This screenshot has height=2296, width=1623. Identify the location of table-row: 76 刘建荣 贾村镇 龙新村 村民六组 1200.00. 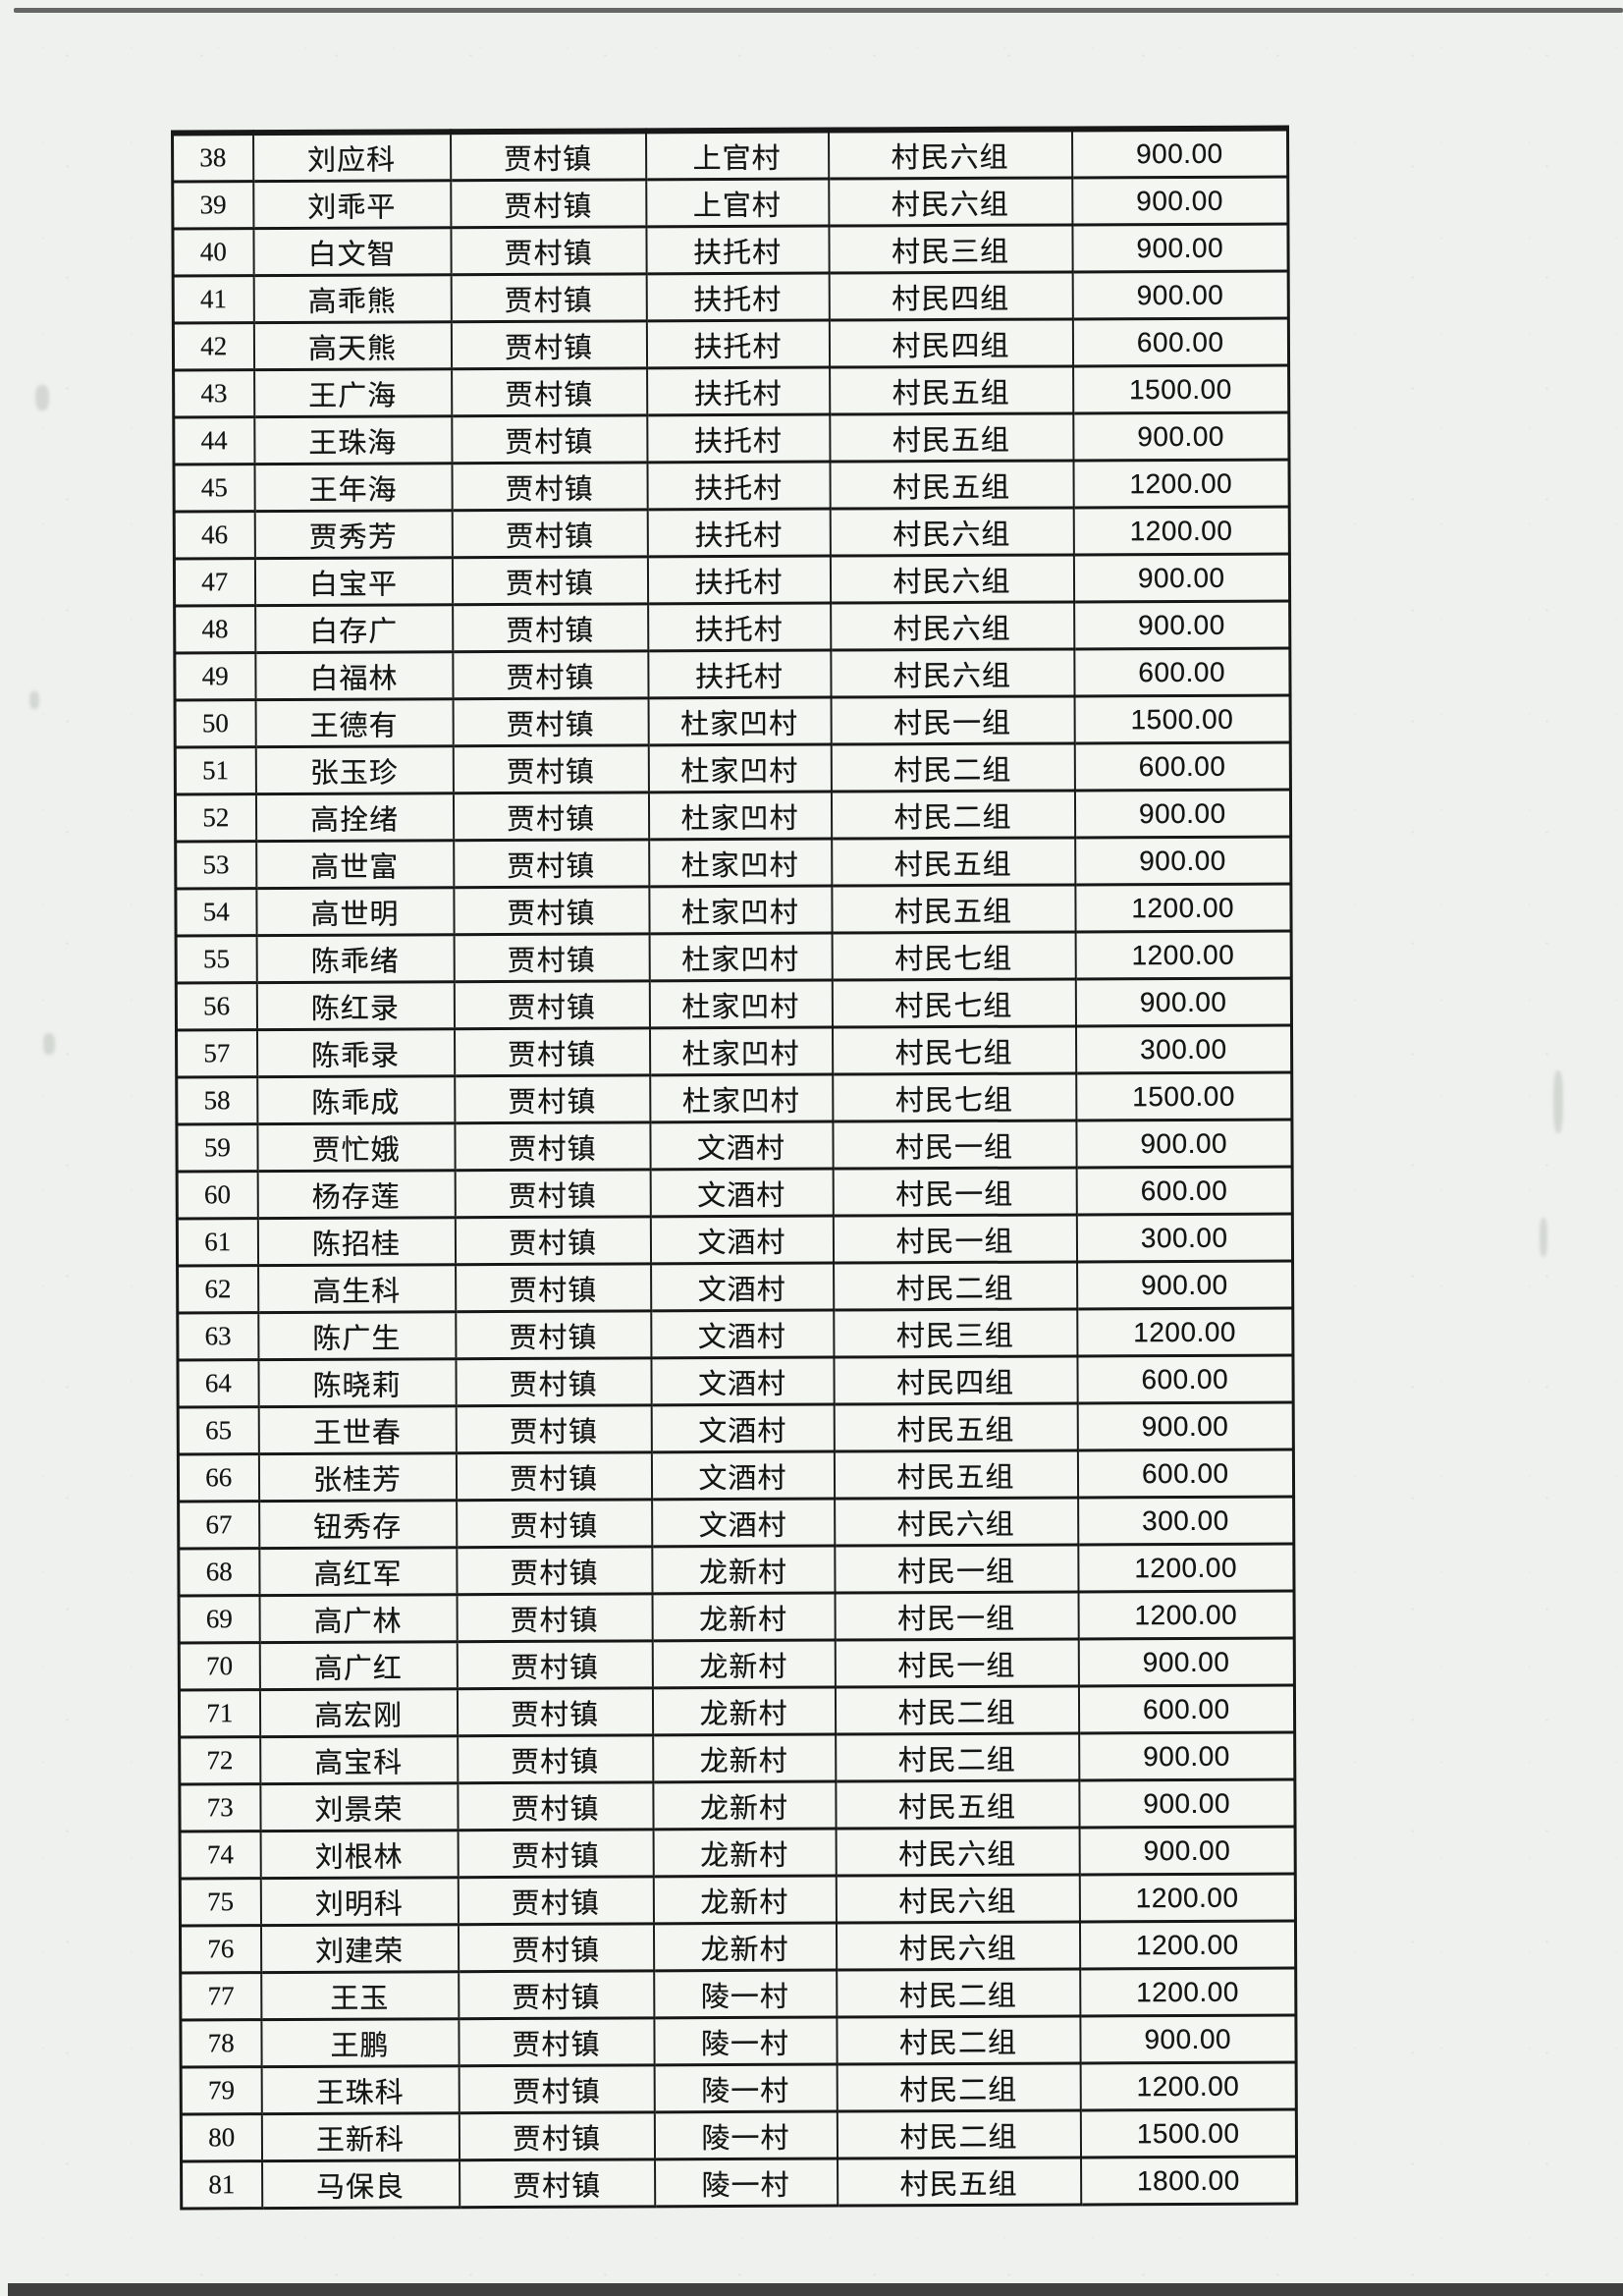
(738, 1946).